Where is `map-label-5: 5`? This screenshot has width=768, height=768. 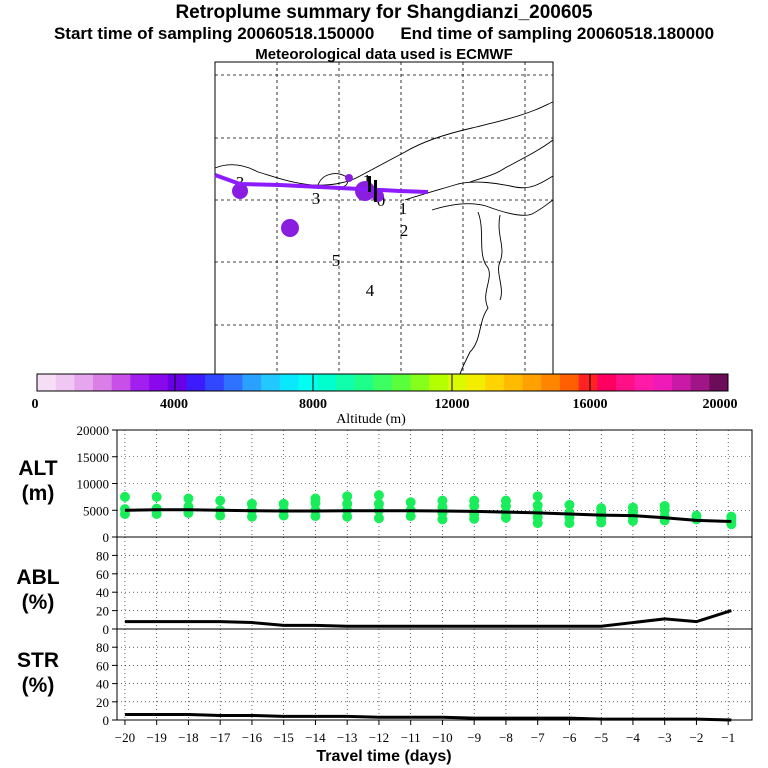 map-label-5: 5 is located at coordinates (336, 260).